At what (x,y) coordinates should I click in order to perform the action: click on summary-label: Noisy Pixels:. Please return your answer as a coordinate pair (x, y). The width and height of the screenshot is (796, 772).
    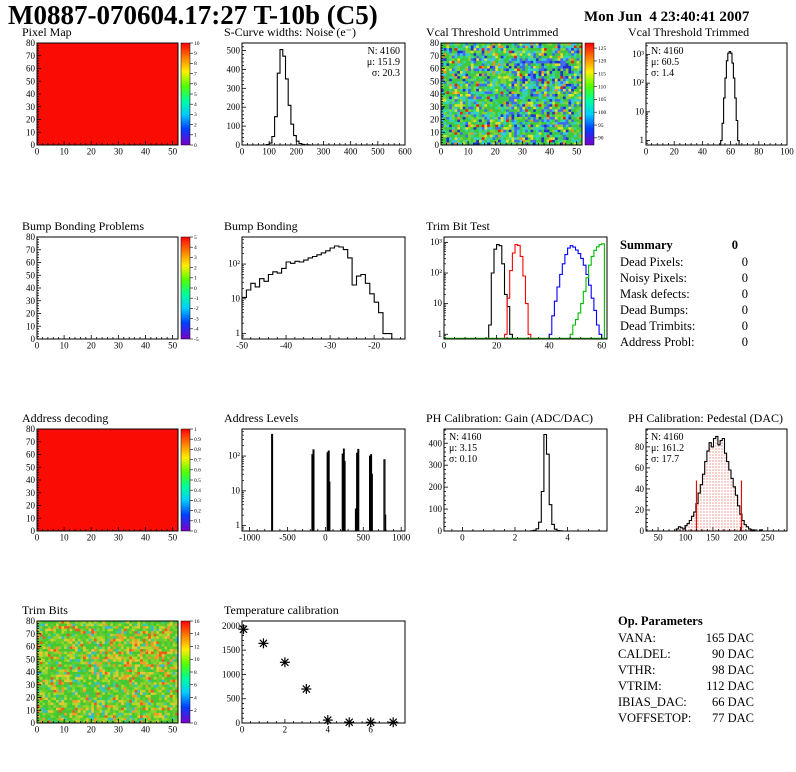
    Looking at the image, I should click on (654, 278).